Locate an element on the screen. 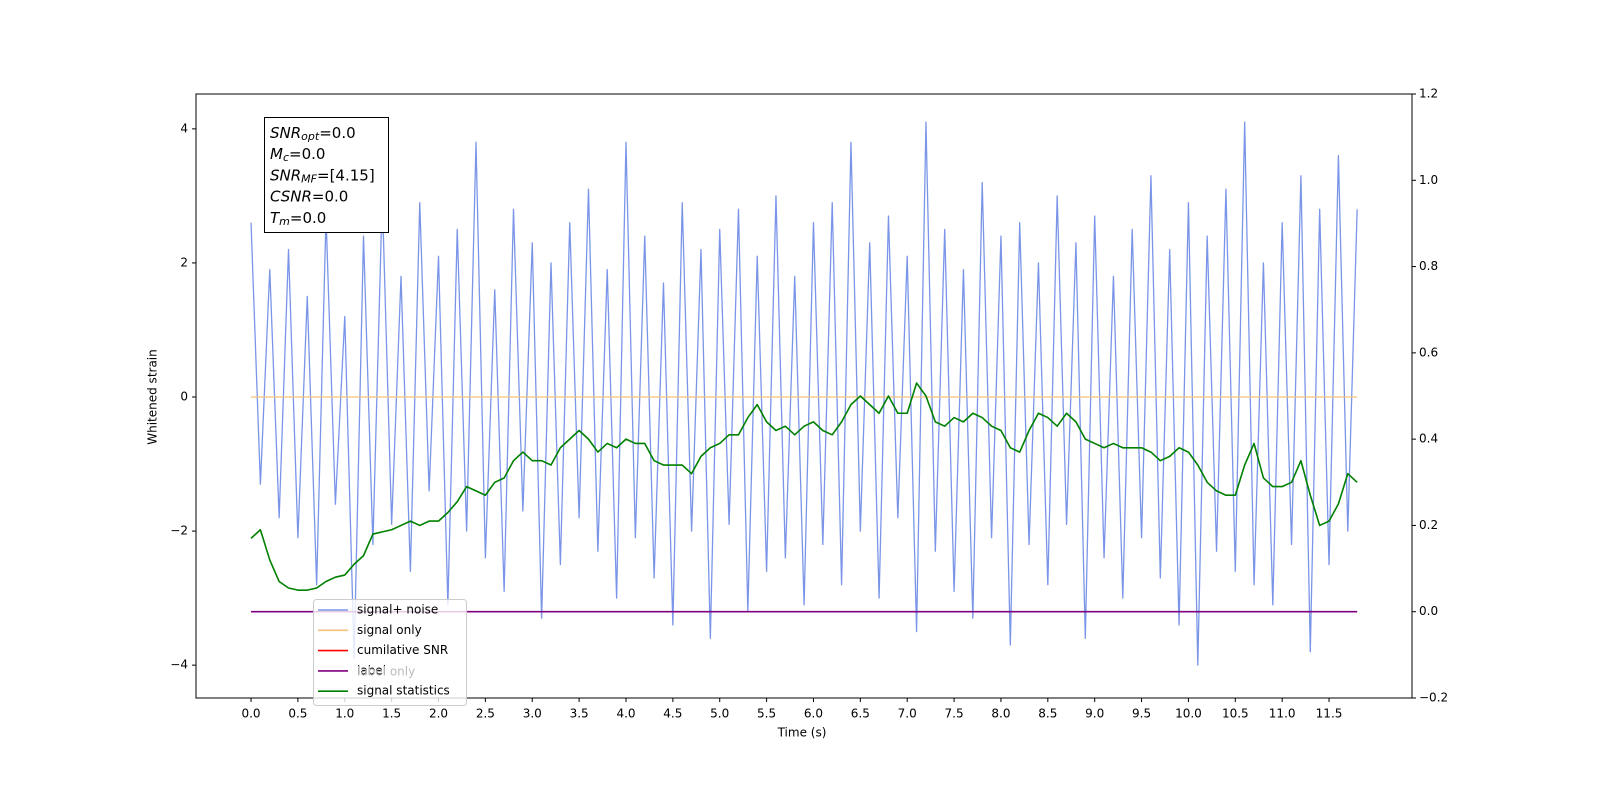 This screenshot has height=804, width=1600. y-tick-label: 2 is located at coordinates (184, 262).